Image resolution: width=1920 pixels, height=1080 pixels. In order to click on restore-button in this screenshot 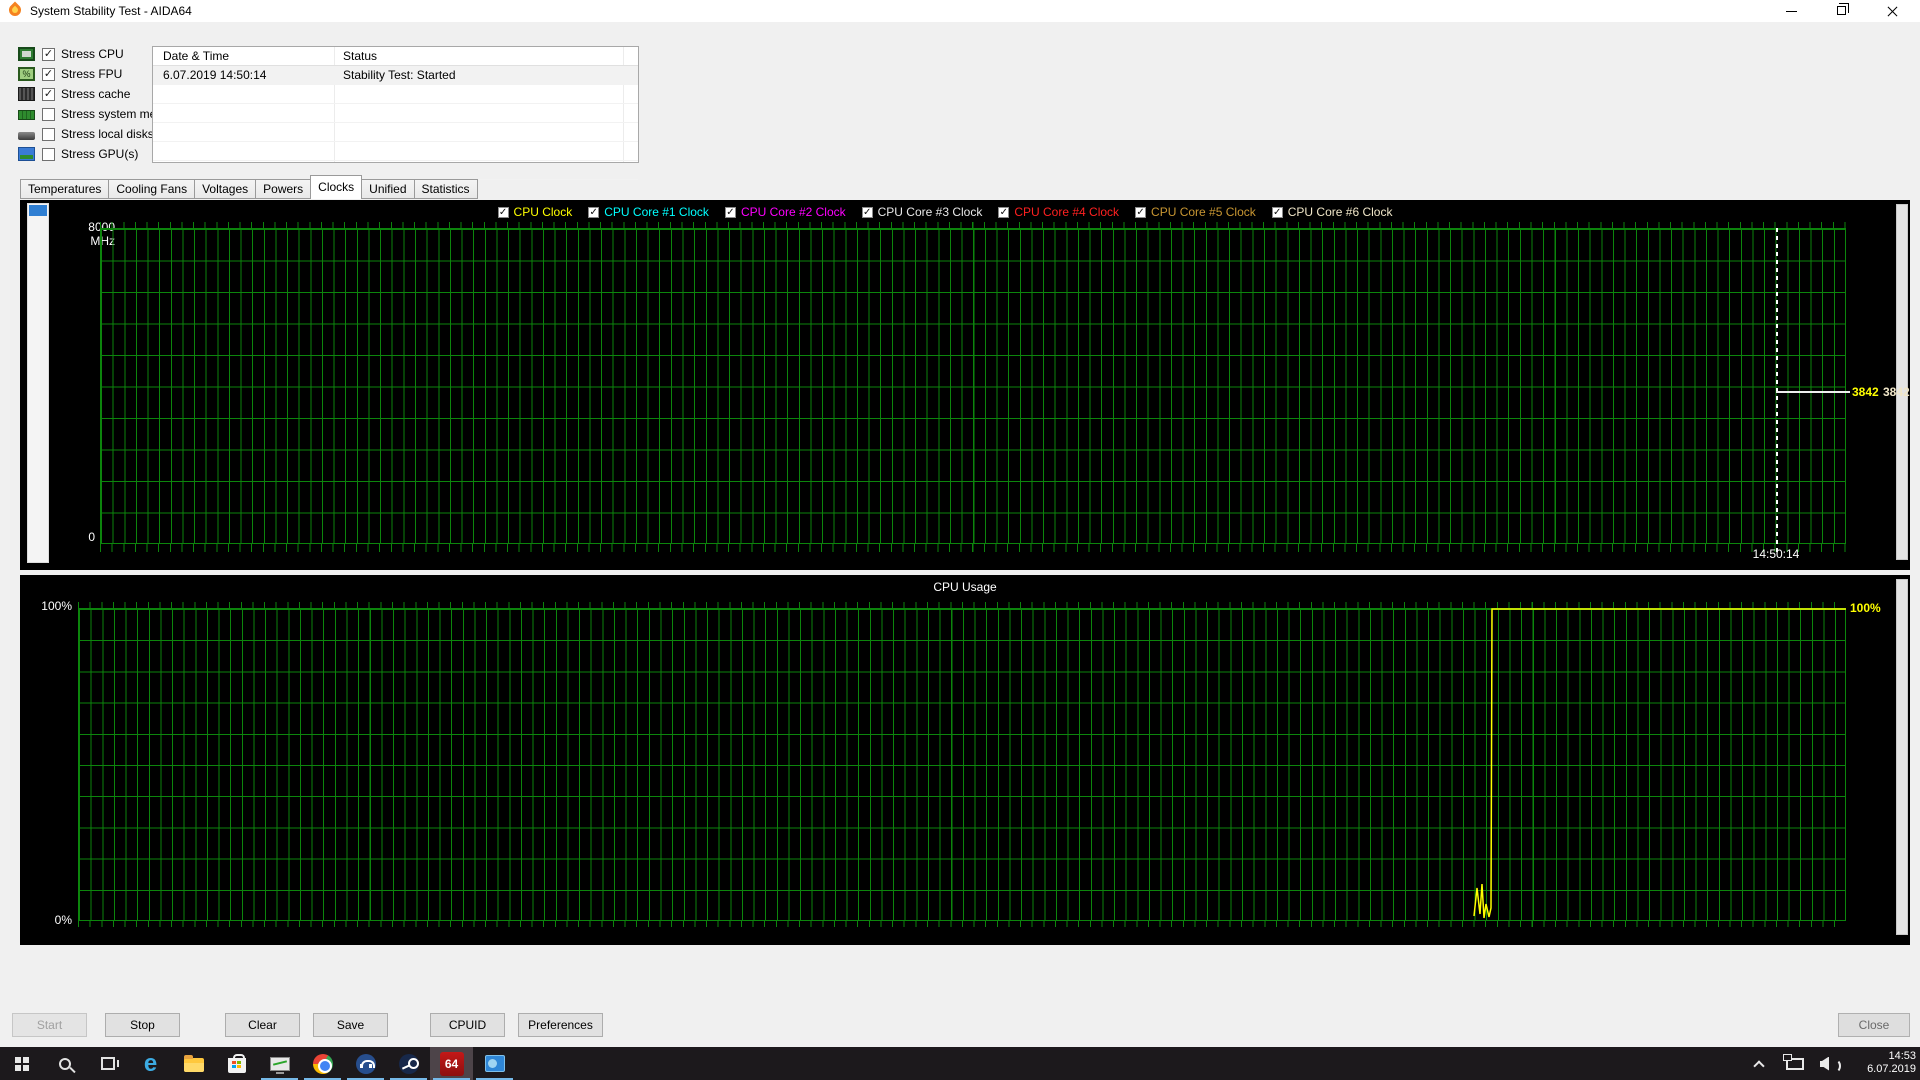, I will do `click(1842, 11)`.